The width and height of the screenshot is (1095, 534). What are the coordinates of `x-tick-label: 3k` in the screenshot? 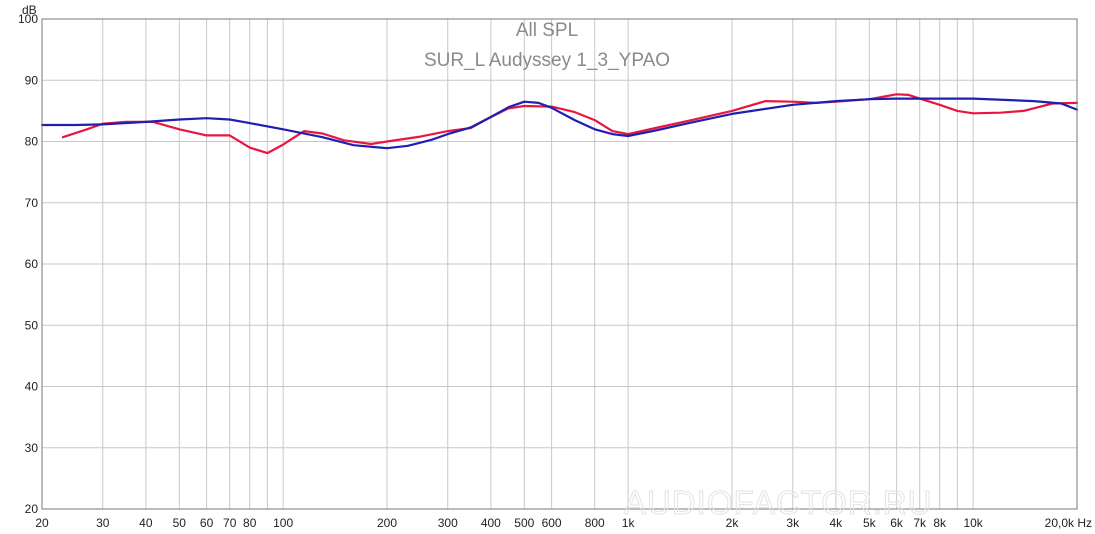 It's located at (793, 523).